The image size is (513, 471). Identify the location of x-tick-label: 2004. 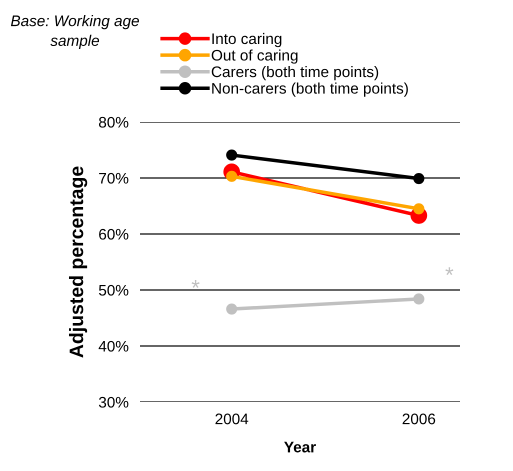
(231, 419).